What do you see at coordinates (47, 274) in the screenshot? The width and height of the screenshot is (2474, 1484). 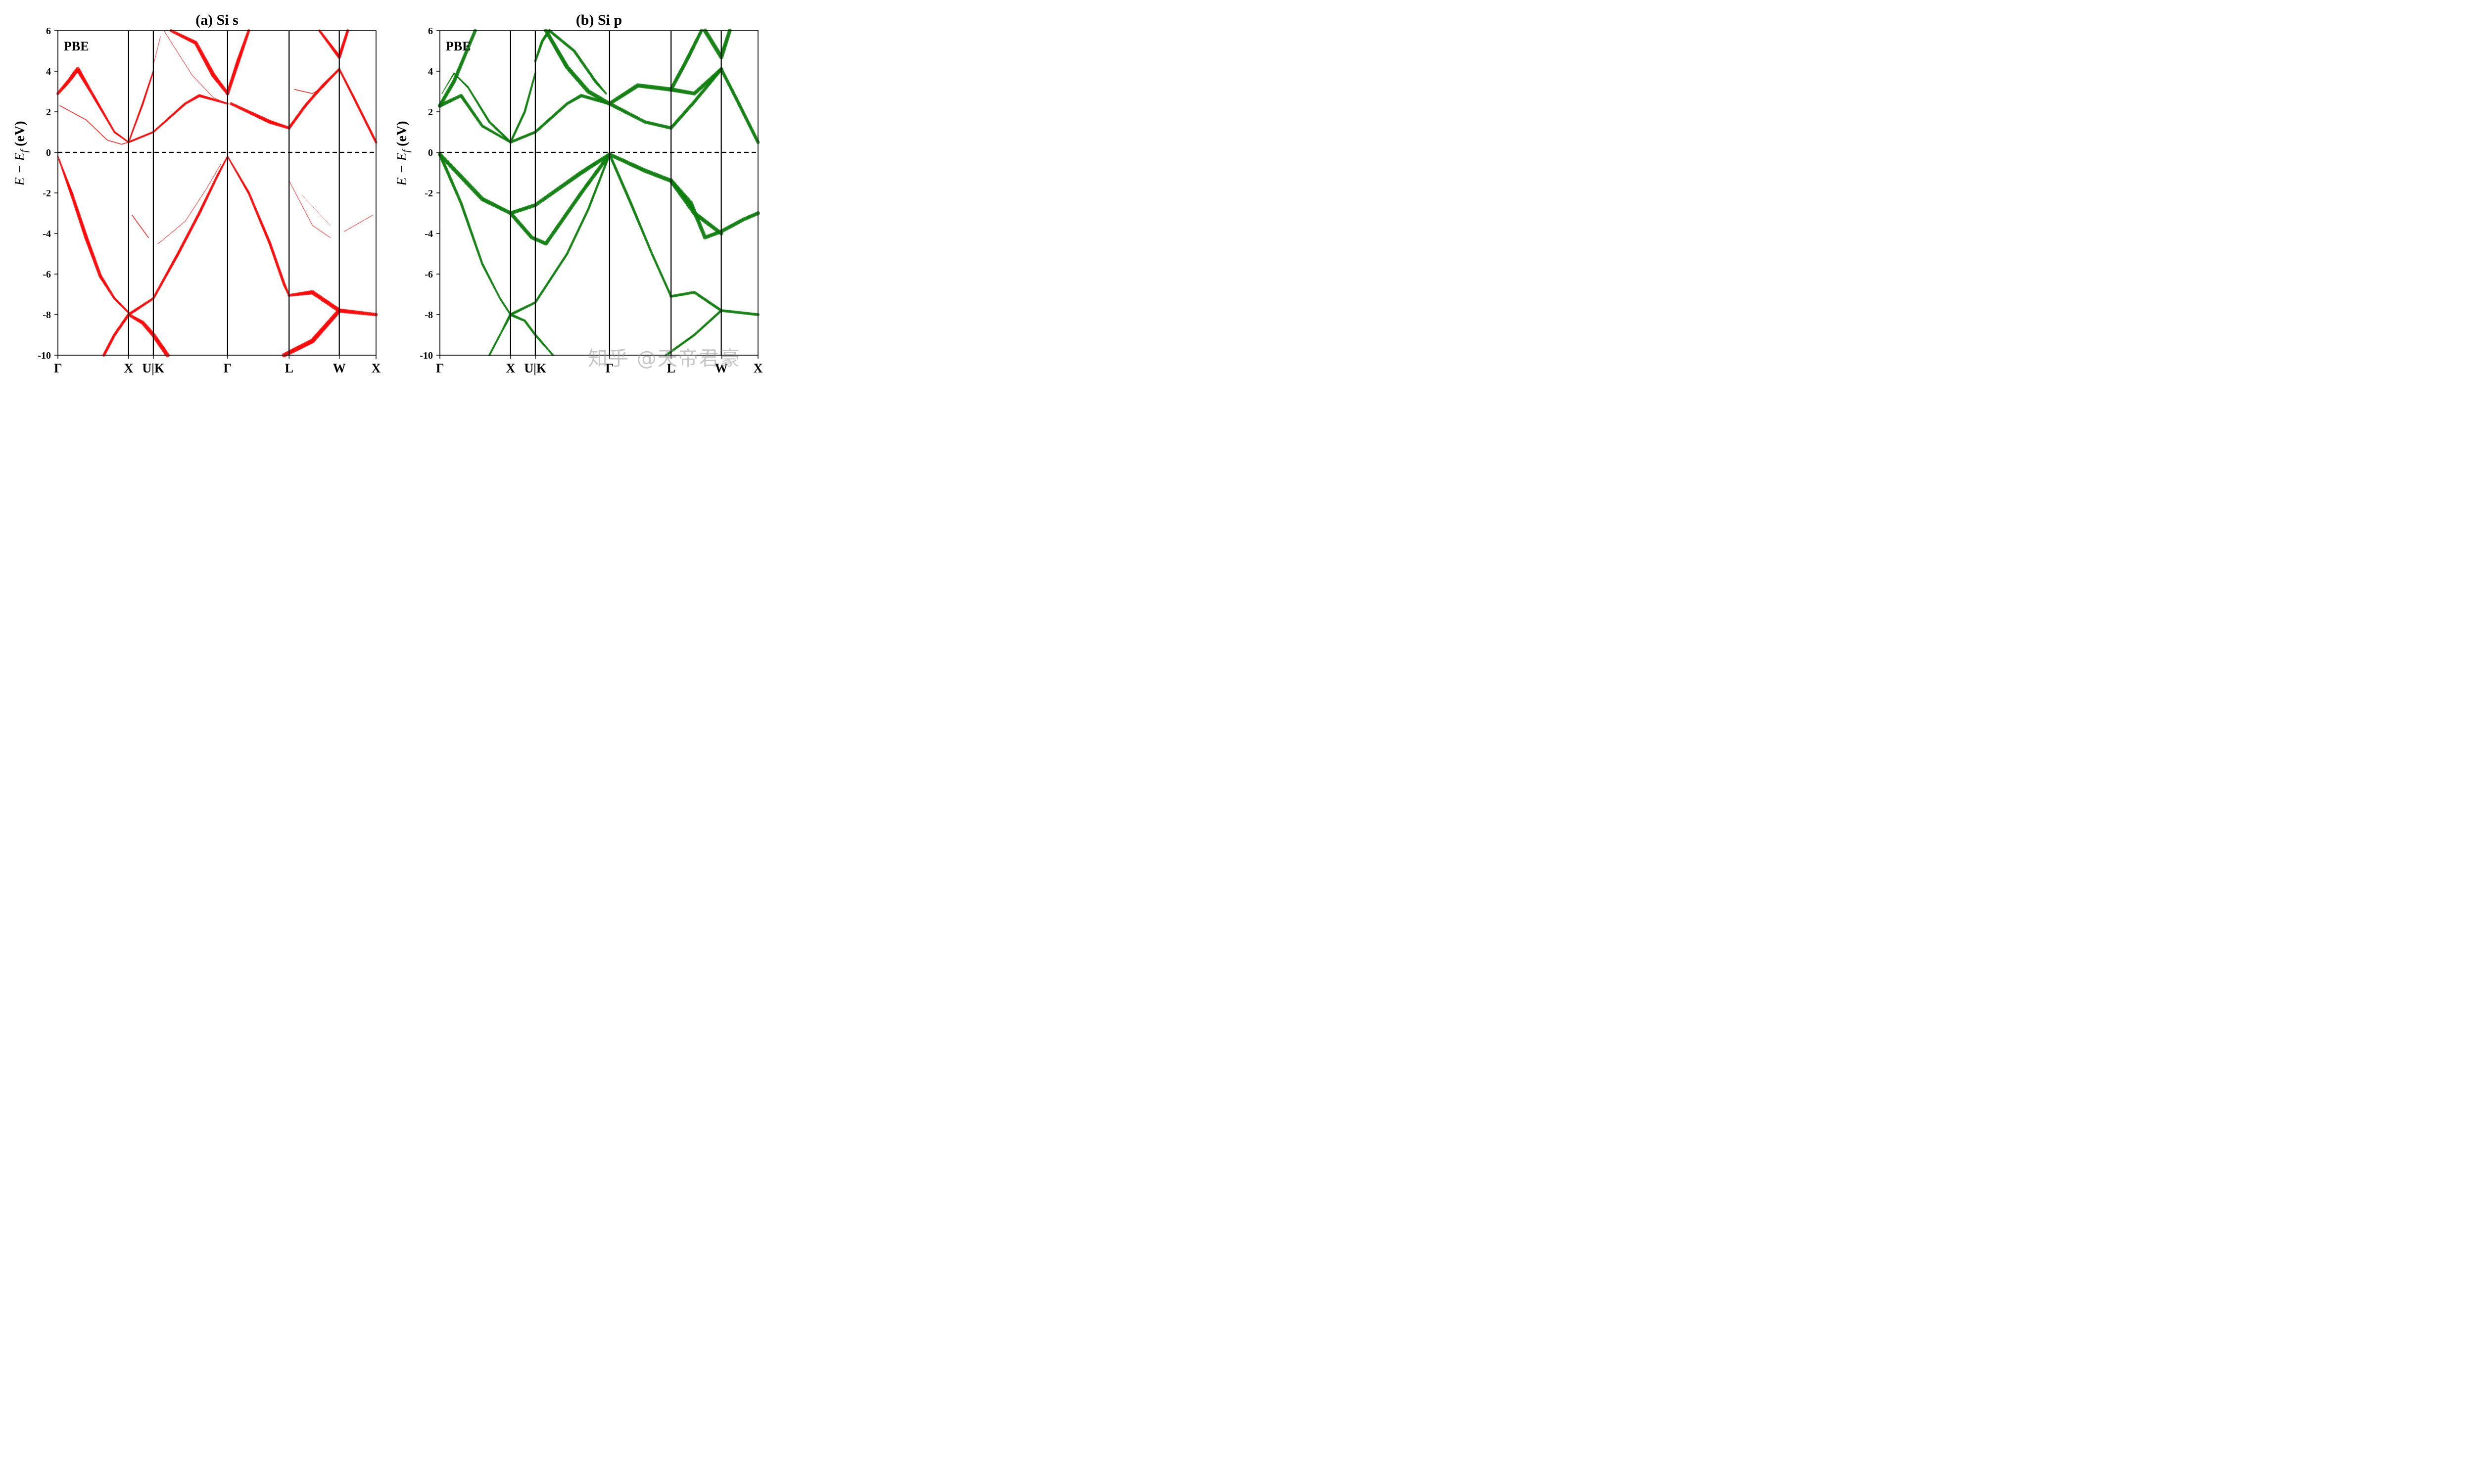 I see `y-tick-label: -6` at bounding box center [47, 274].